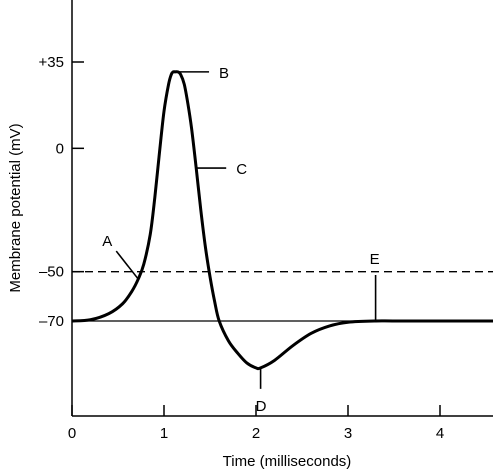  What do you see at coordinates (72, 433) in the screenshot?
I see `x-tick-label: 0` at bounding box center [72, 433].